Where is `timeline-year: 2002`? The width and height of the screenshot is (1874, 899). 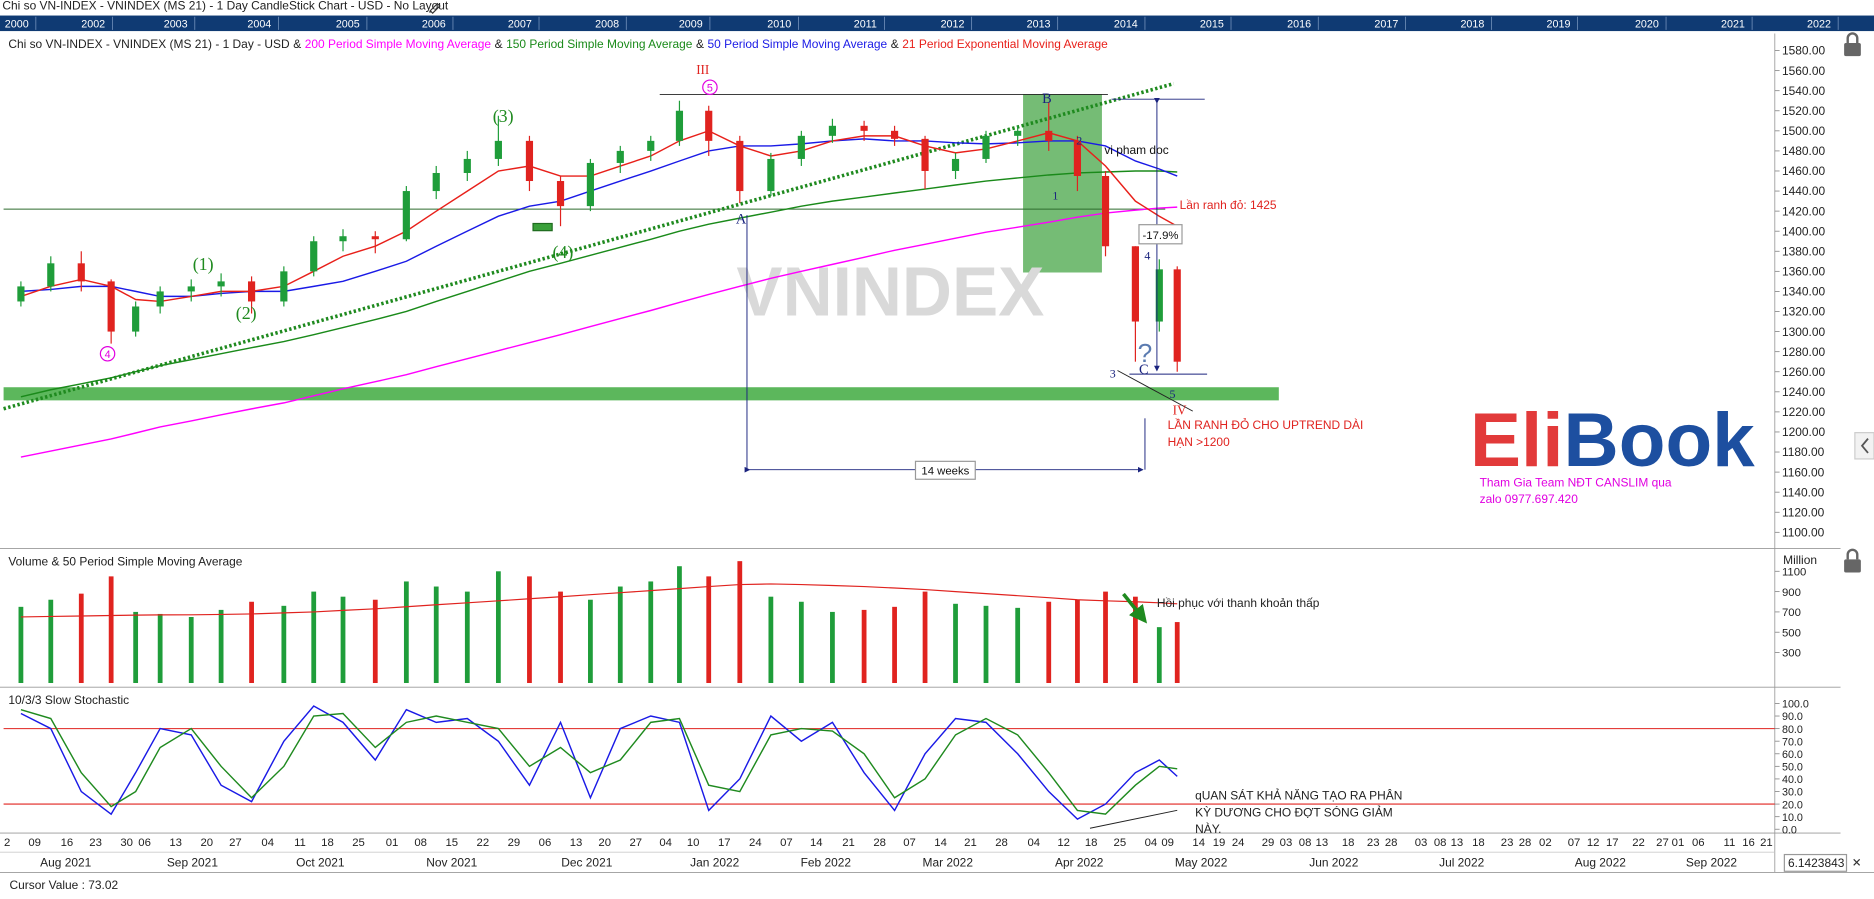
timeline-year: 2002 is located at coordinates (93, 24).